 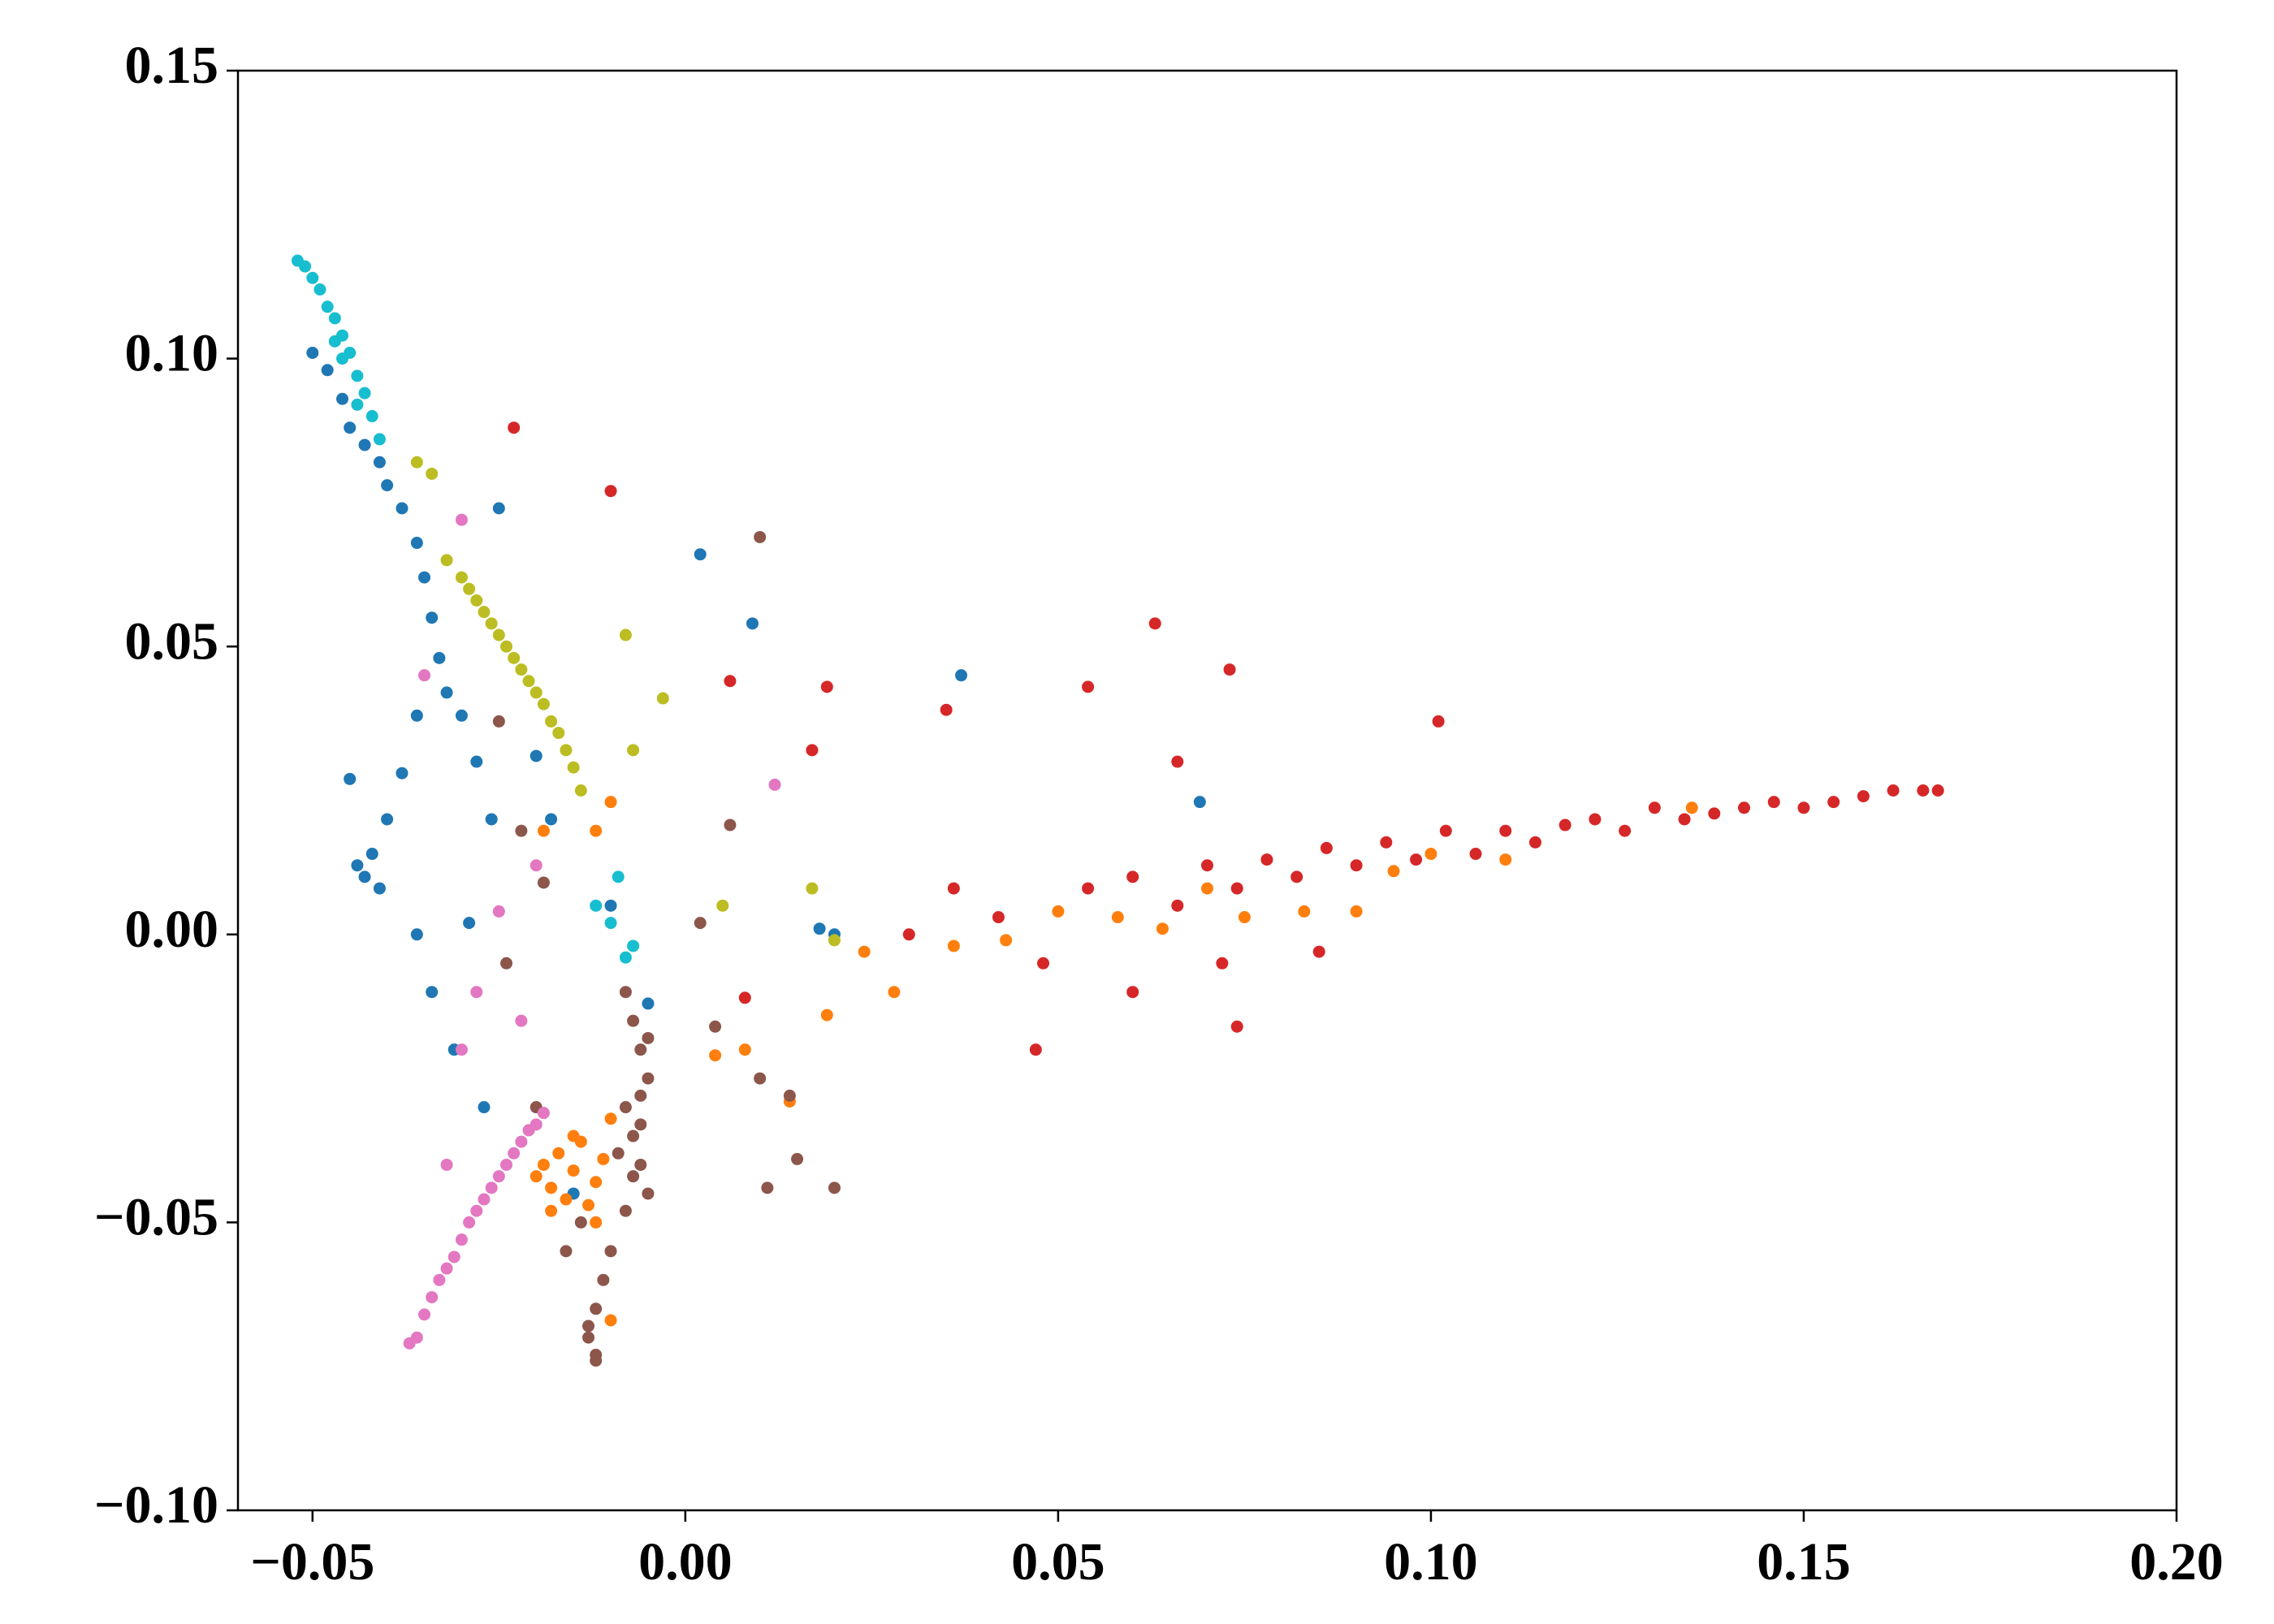 I want to click on x-tick-label: 0.15, so click(x=1804, y=1562).